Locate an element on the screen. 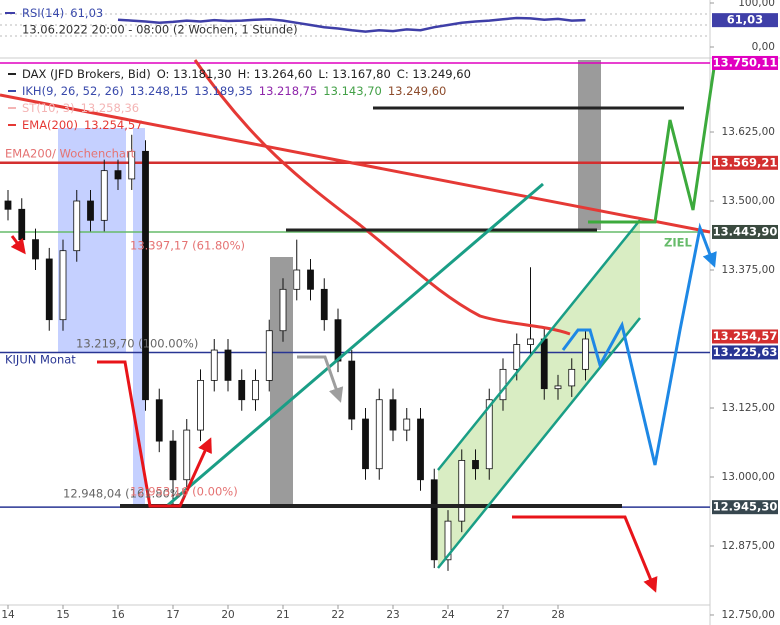  level-label: 12.945,30 is located at coordinates (745, 507).